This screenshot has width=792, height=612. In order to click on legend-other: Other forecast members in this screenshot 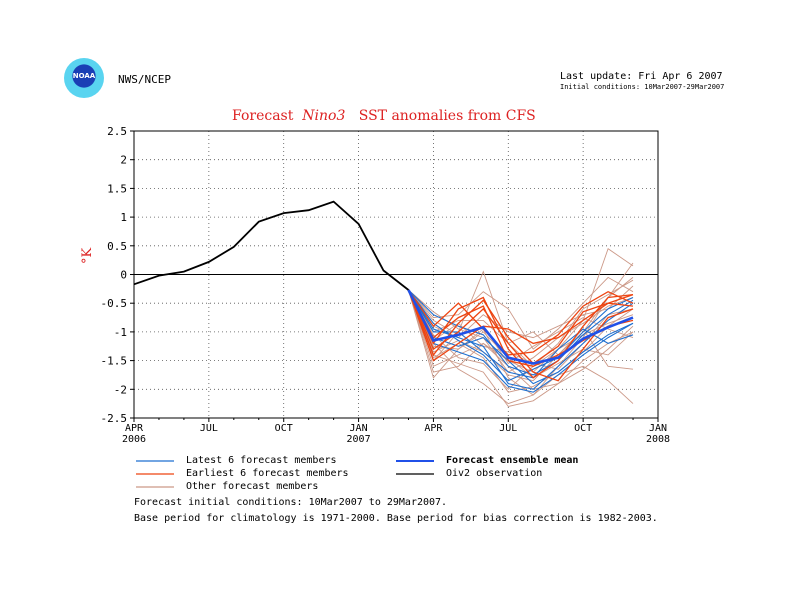, I will do `click(252, 486)`.